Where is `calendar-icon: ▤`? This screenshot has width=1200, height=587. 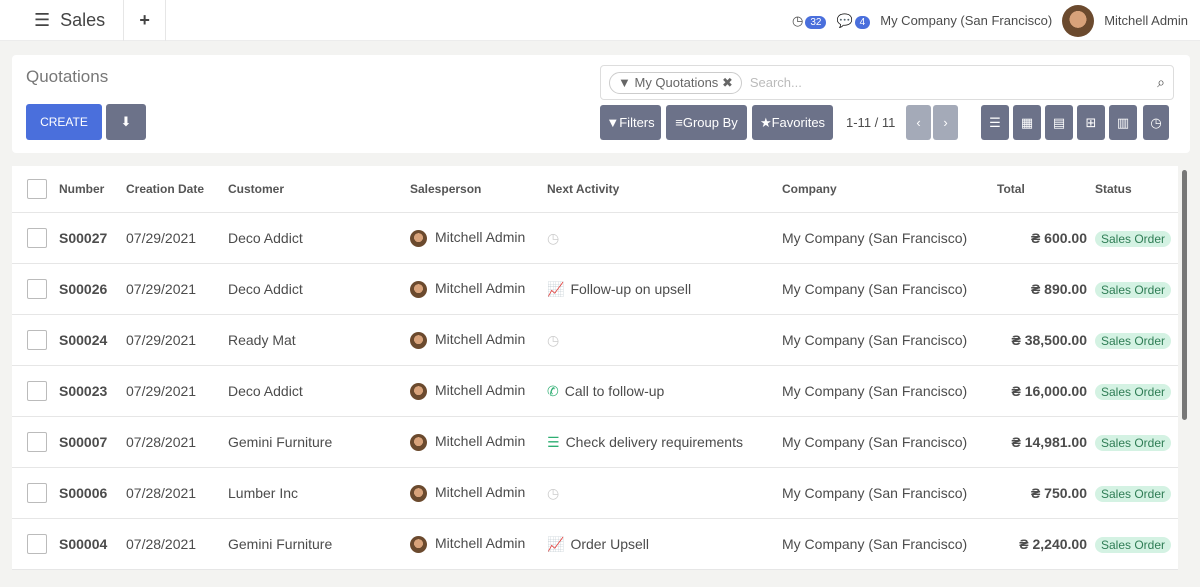
calendar-icon: ▤ is located at coordinates (1059, 122).